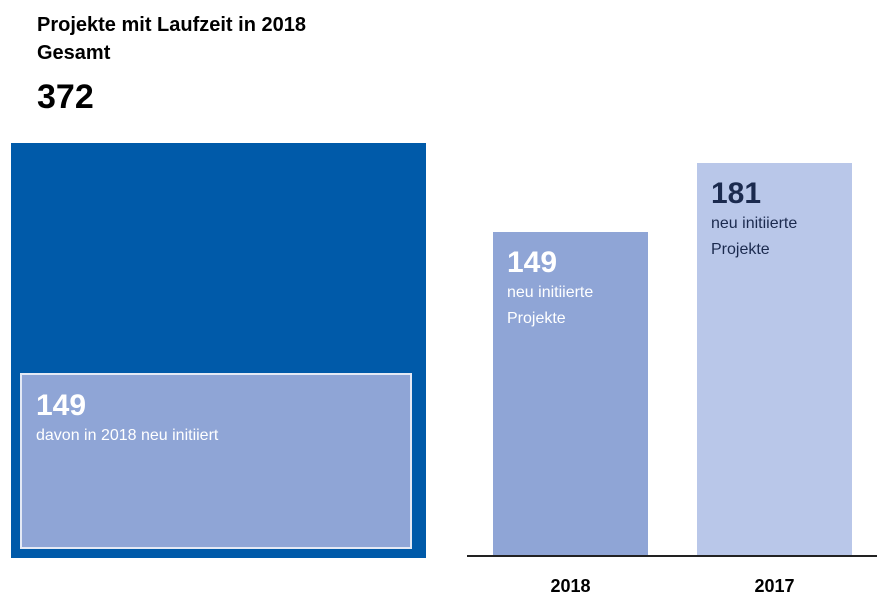 The image size is (877, 597). What do you see at coordinates (61, 406) in the screenshot?
I see `part-value: 149` at bounding box center [61, 406].